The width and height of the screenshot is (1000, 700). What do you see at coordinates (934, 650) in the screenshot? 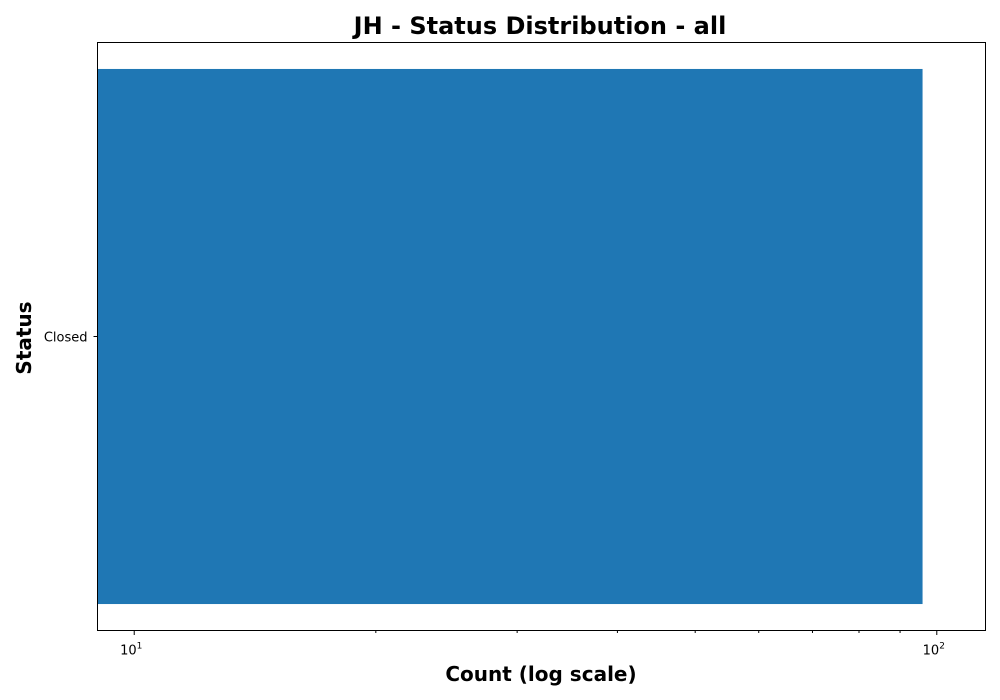
I see `x-tick-label: 10²` at bounding box center [934, 650].